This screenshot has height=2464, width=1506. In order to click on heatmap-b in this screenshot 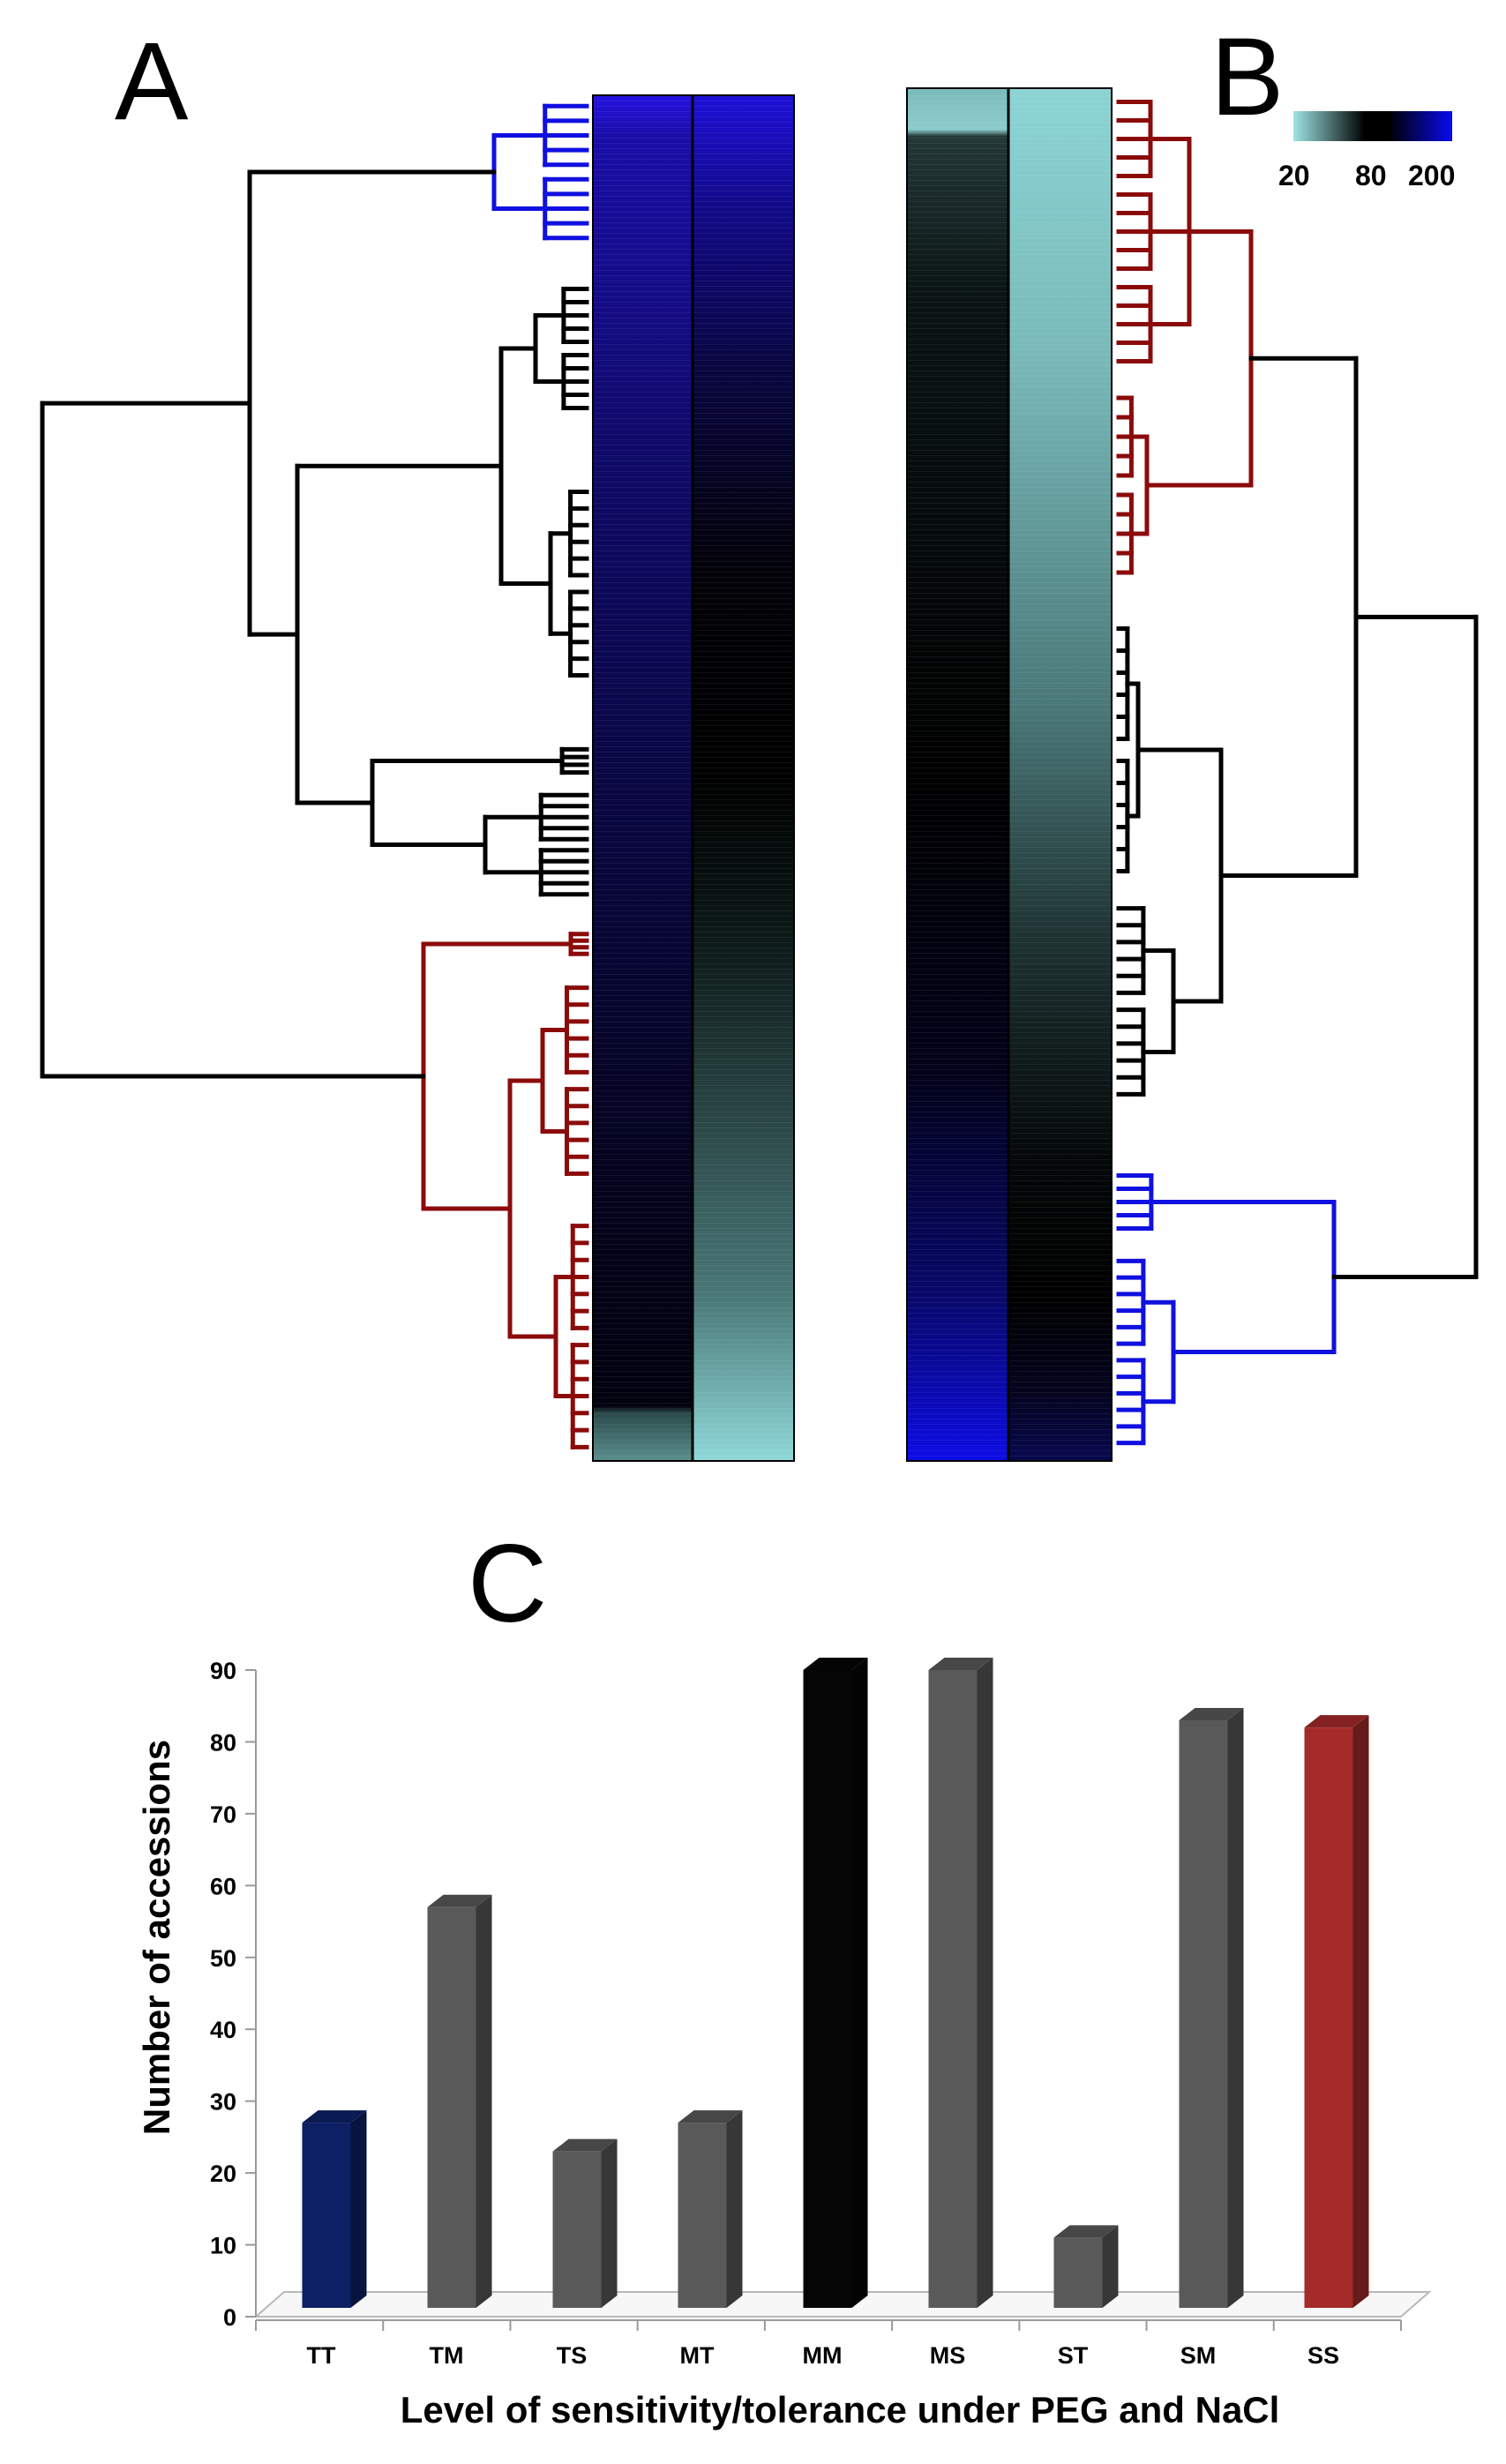, I will do `click(1009, 774)`.